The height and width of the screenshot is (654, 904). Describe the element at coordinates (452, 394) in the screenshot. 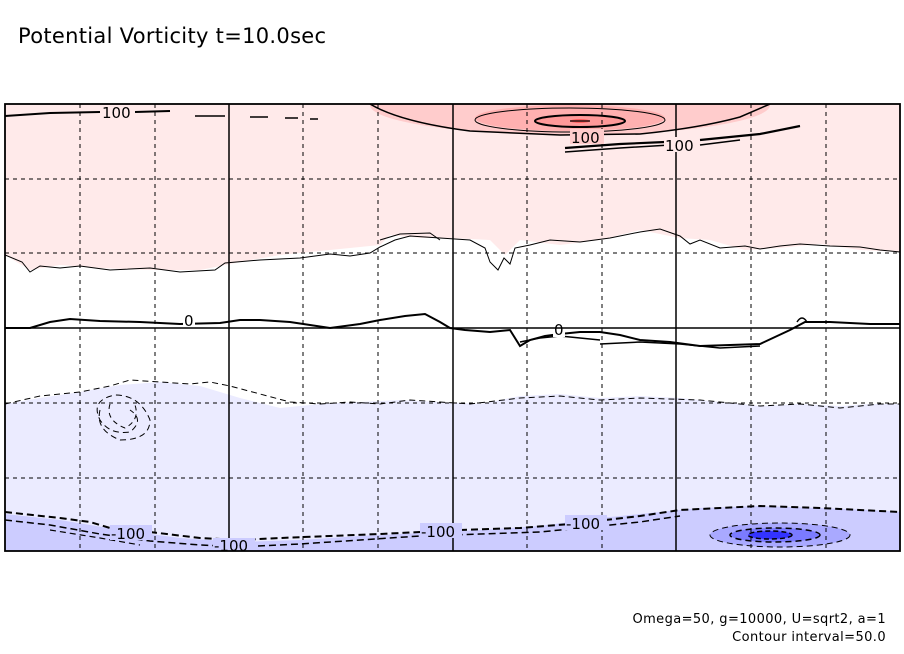

I see `contour-neg-upper` at that location.